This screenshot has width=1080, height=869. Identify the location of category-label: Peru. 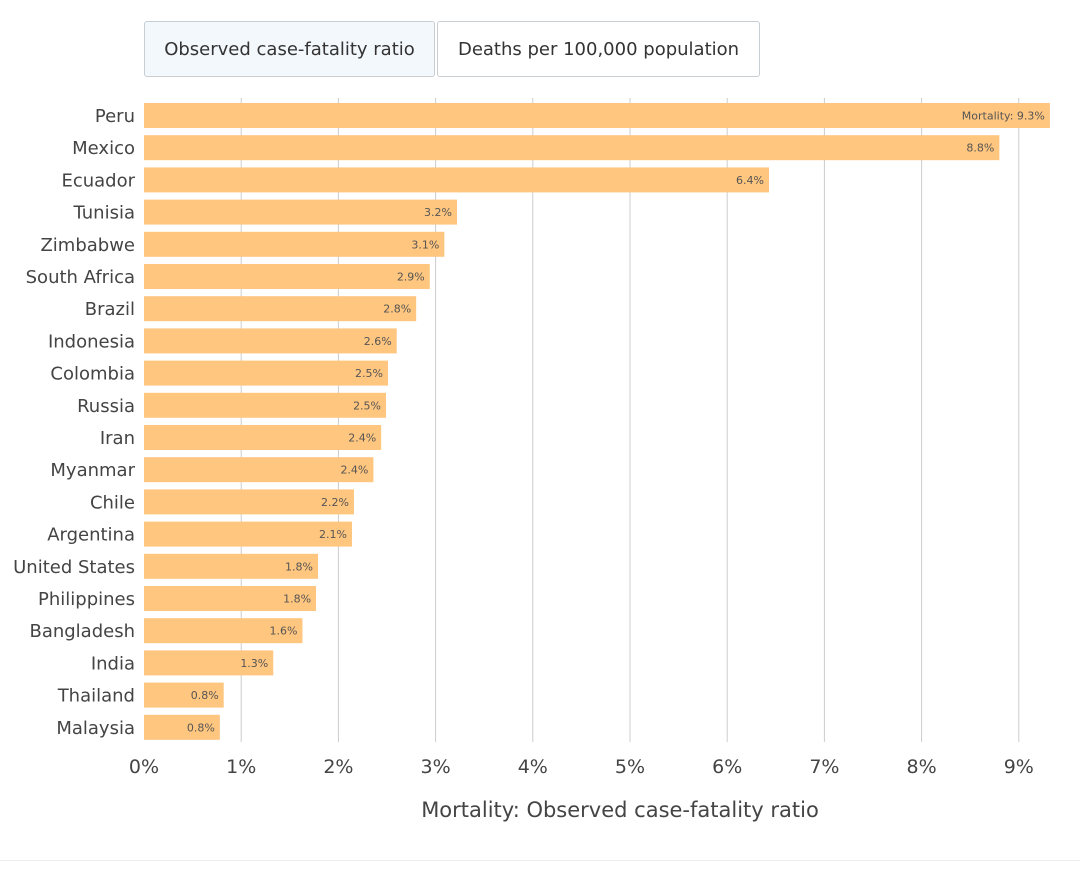
(115, 116).